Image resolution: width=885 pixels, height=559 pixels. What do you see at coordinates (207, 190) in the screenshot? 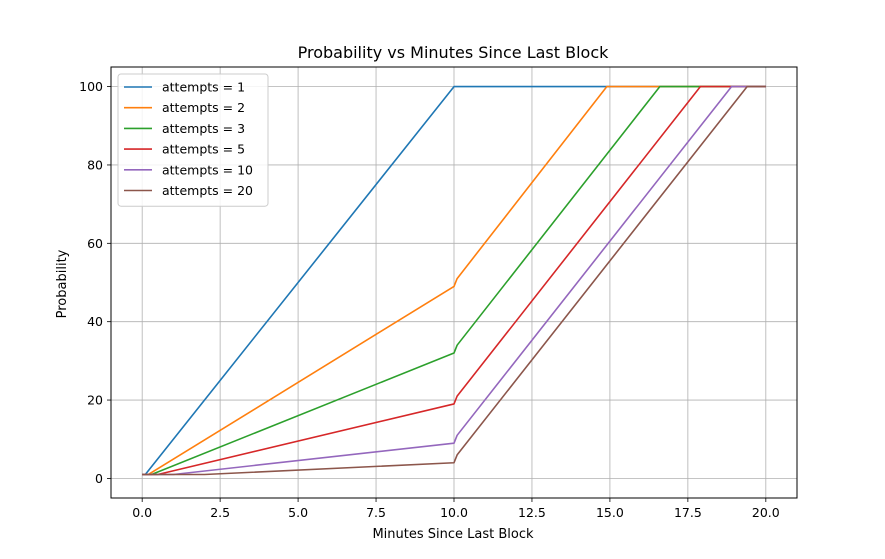
I see `legend-label: attempts = 20` at bounding box center [207, 190].